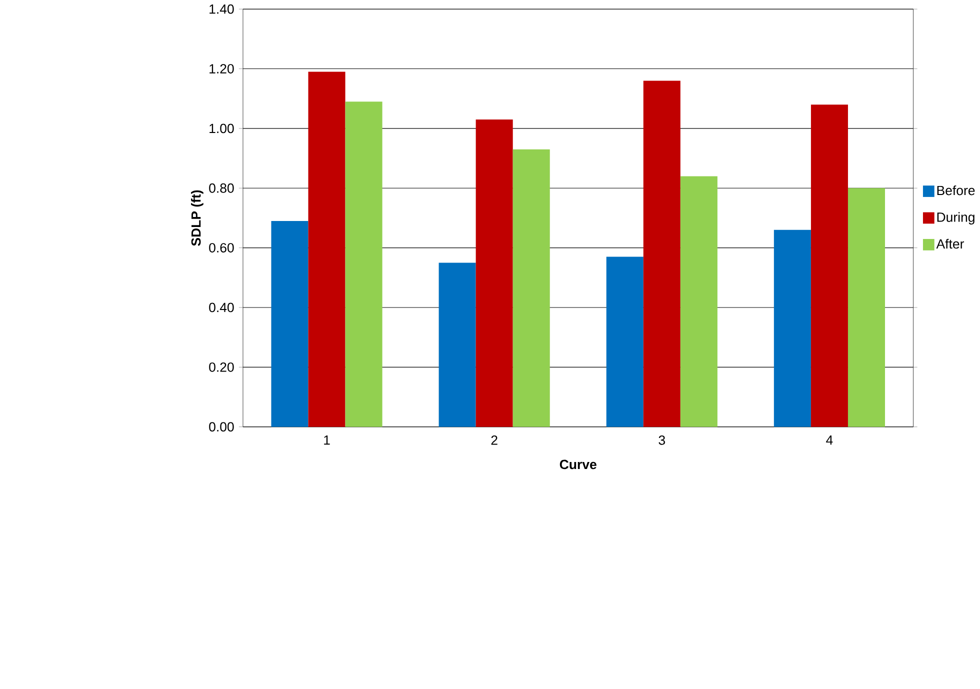  I want to click on y-tick-label: 1.40, so click(222, 9).